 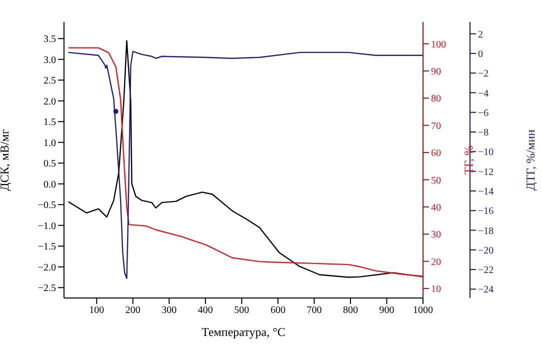 I want to click on y-tick-label: −2.5, so click(x=47, y=288).